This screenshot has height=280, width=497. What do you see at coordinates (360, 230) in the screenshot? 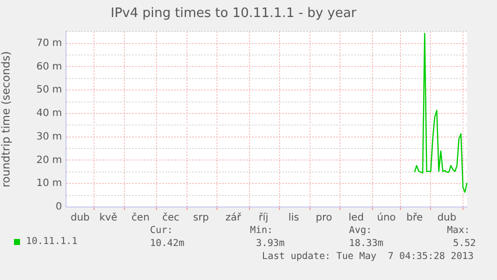
I see `text: Avg:` at bounding box center [360, 230].